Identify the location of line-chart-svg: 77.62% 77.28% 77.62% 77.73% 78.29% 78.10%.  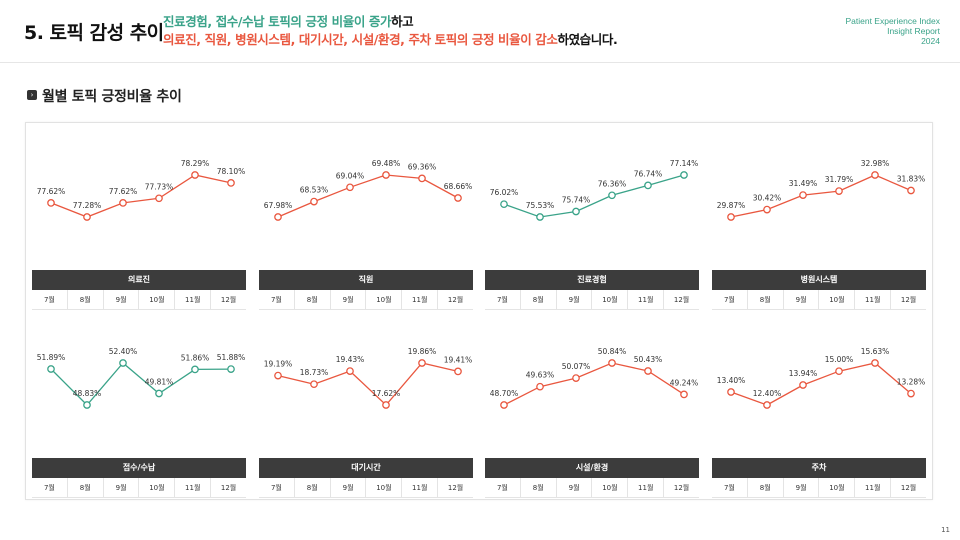
(141, 190).